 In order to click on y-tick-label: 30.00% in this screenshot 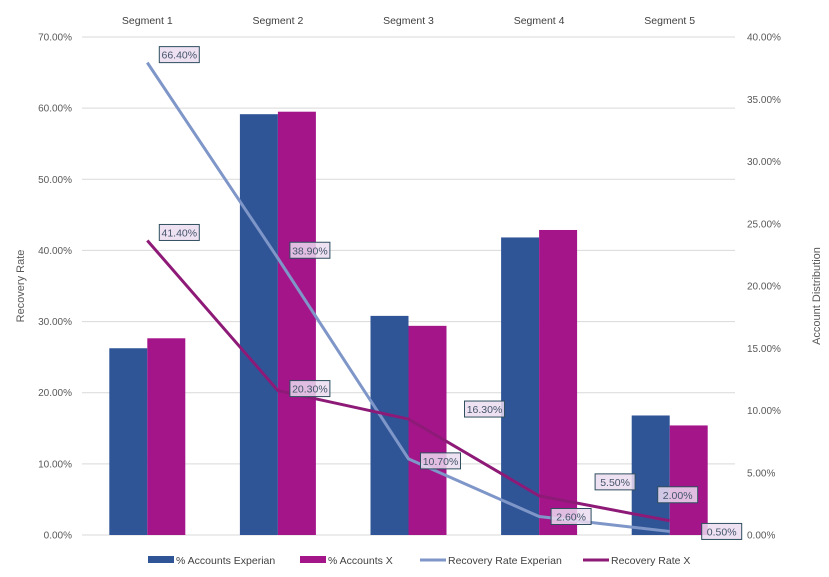, I will do `click(55, 322)`.